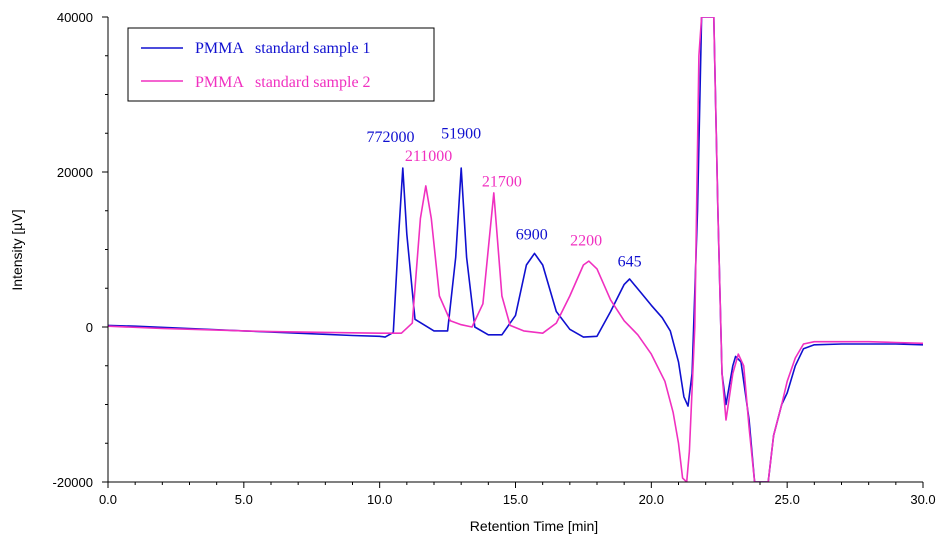  I want to click on legend-box, so click(281, 64).